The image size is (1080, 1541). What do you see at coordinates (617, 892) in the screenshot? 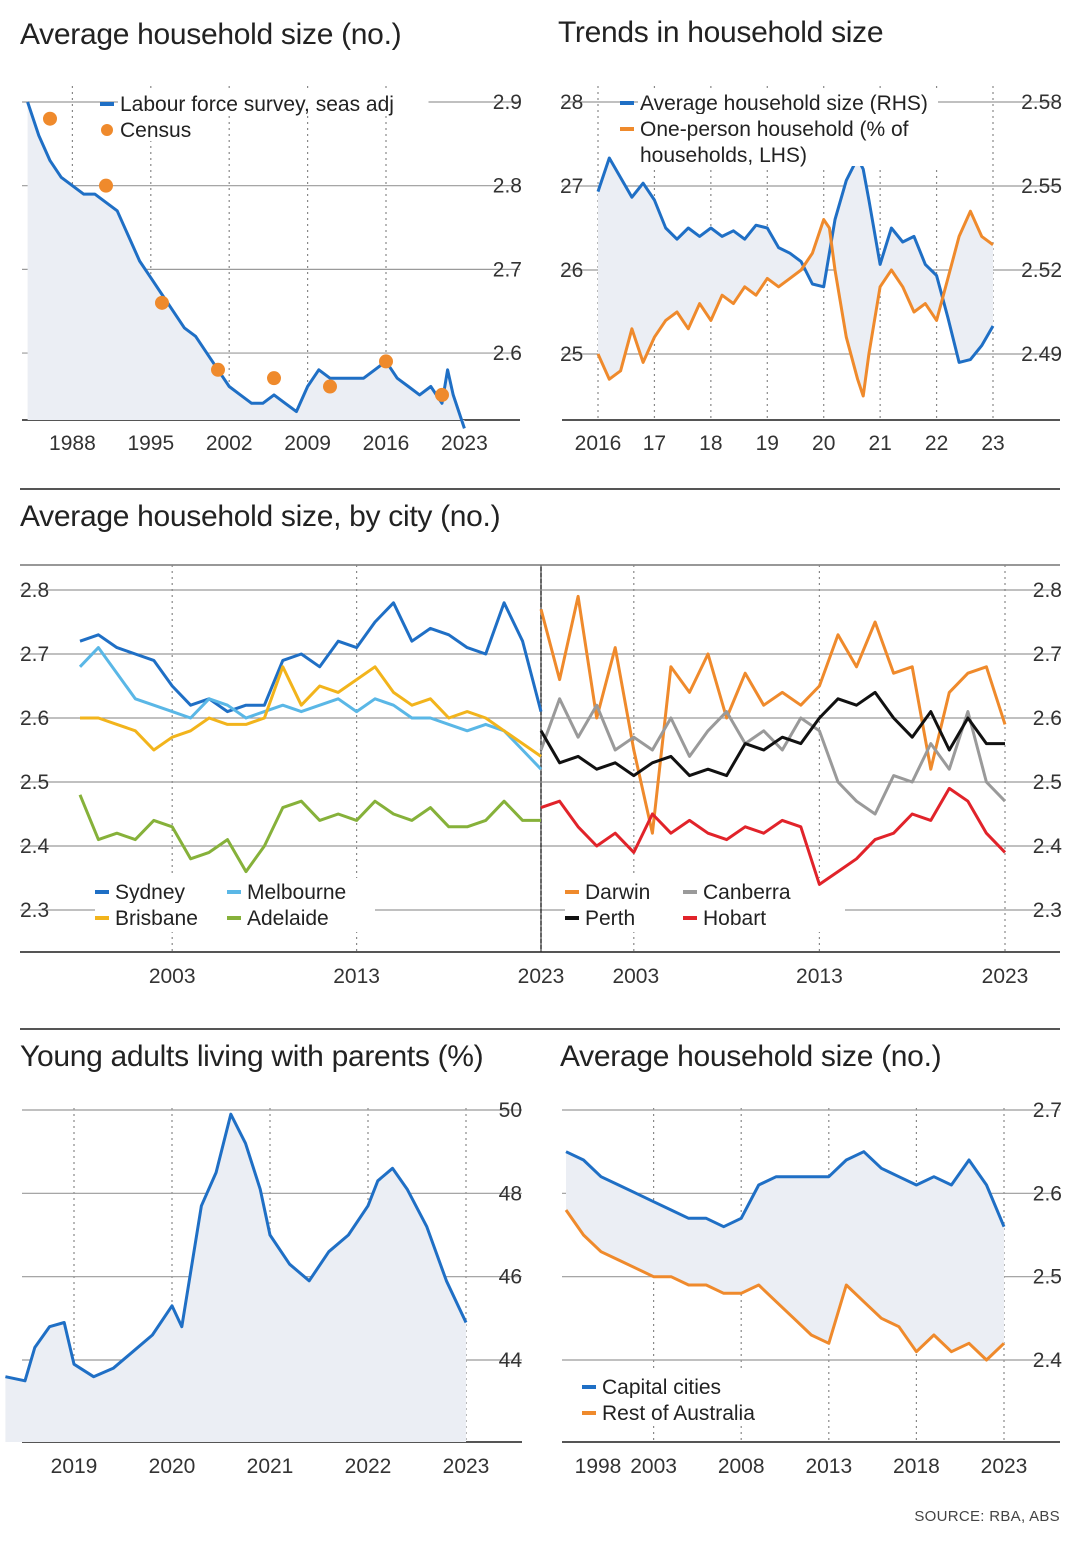
I see `legend-label: Darwin` at bounding box center [617, 892].